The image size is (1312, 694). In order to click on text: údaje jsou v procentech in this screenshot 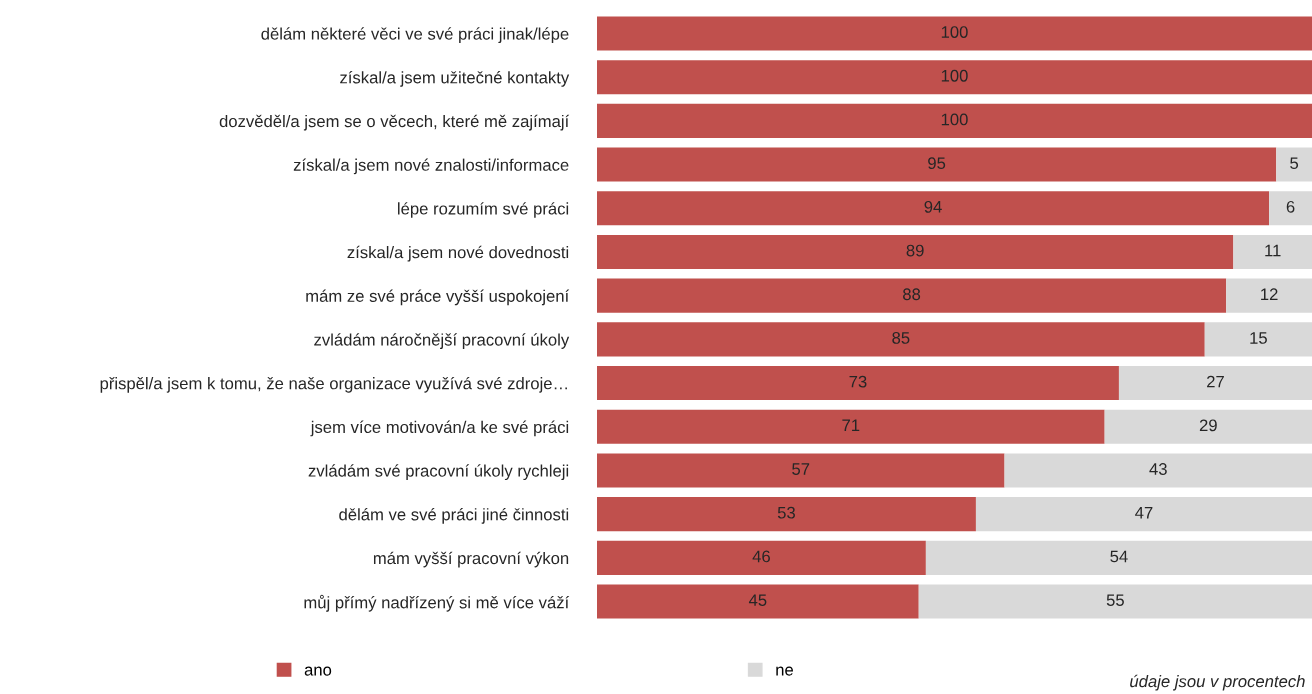, I will do `click(1217, 682)`.